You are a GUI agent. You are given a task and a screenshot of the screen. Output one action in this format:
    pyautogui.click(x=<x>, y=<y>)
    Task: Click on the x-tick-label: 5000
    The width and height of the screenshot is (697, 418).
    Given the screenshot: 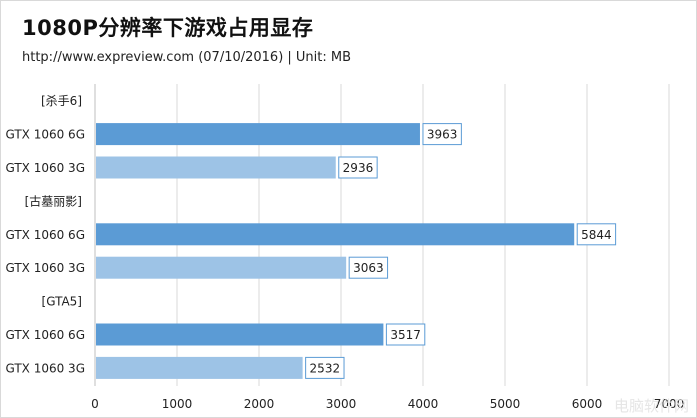 What is the action you would take?
    pyautogui.click(x=505, y=404)
    